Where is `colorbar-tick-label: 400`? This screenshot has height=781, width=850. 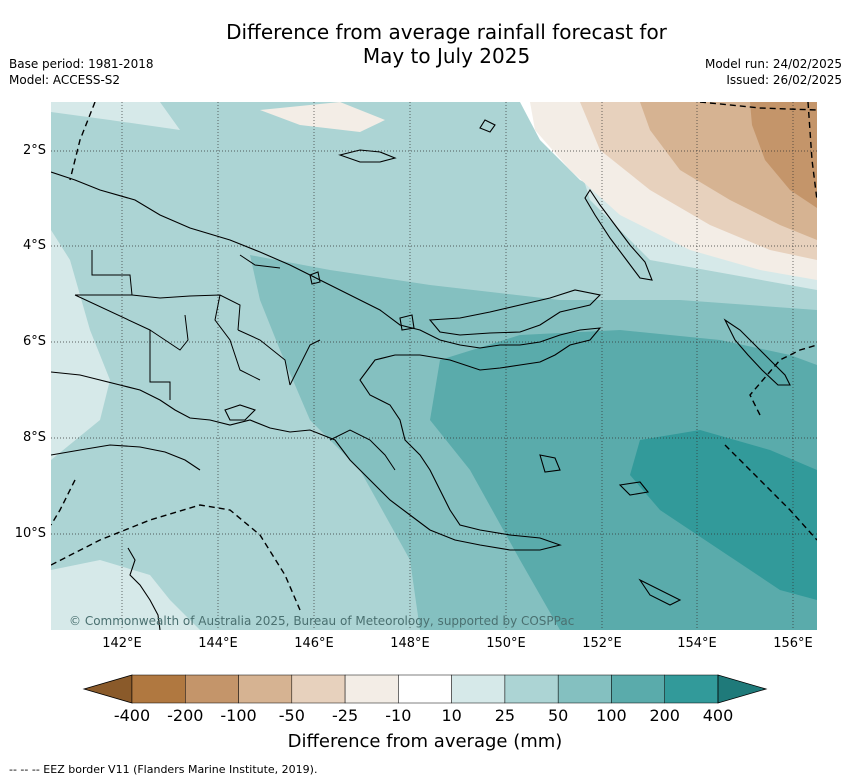 colorbar-tick-label: 400 is located at coordinates (718, 715).